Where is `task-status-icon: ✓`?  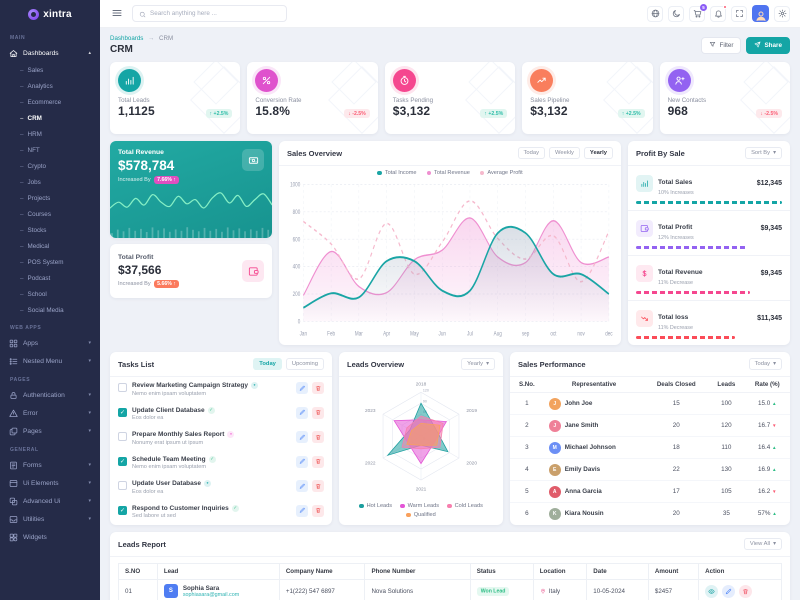
task-status-icon: ✓ is located at coordinates (211, 410).